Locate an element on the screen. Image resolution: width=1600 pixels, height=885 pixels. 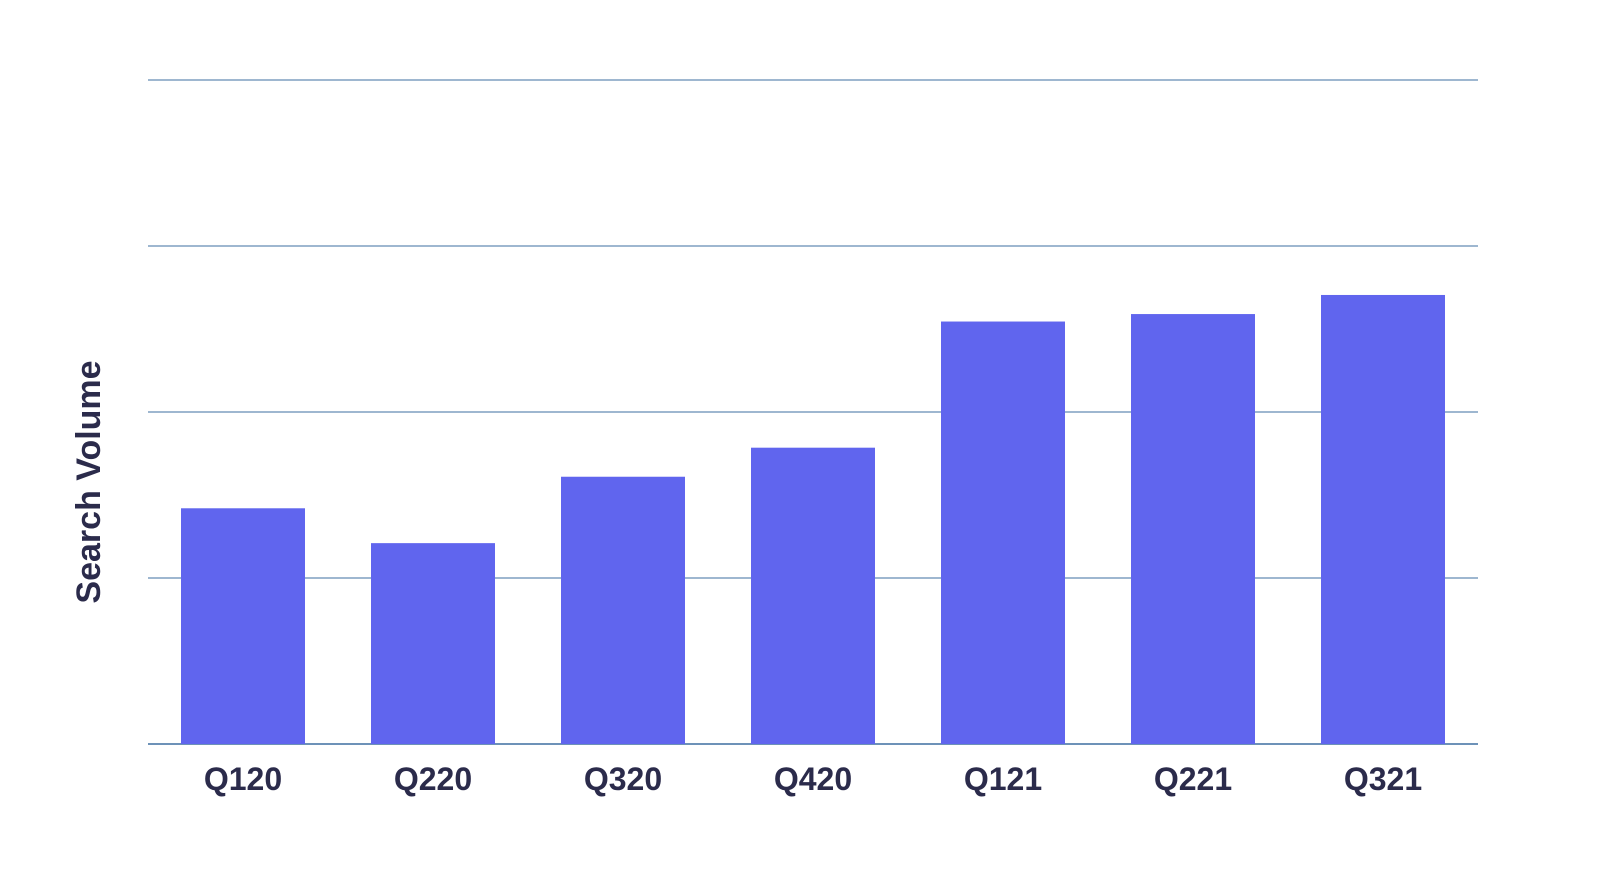
bar-q221 is located at coordinates (1193, 529).